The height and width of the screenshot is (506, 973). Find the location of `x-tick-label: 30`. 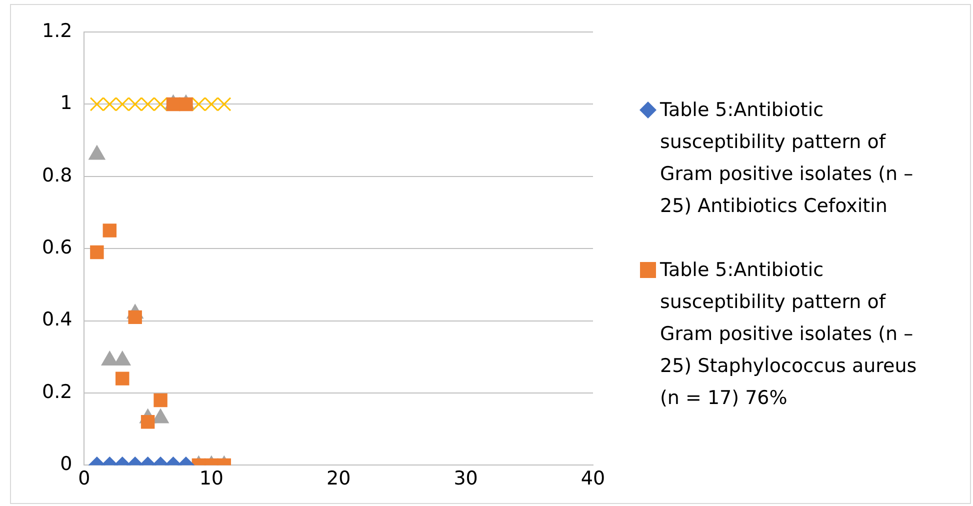

x-tick-label: 30 is located at coordinates (466, 479).